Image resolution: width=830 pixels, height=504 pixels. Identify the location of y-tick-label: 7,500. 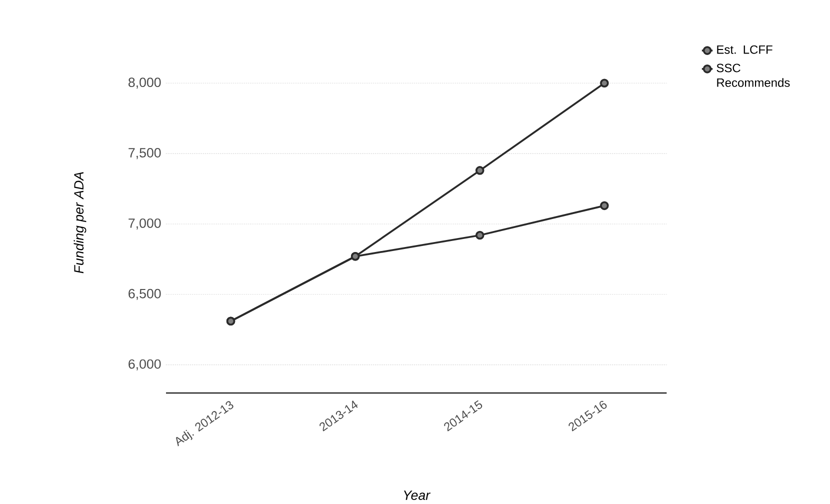
(144, 153).